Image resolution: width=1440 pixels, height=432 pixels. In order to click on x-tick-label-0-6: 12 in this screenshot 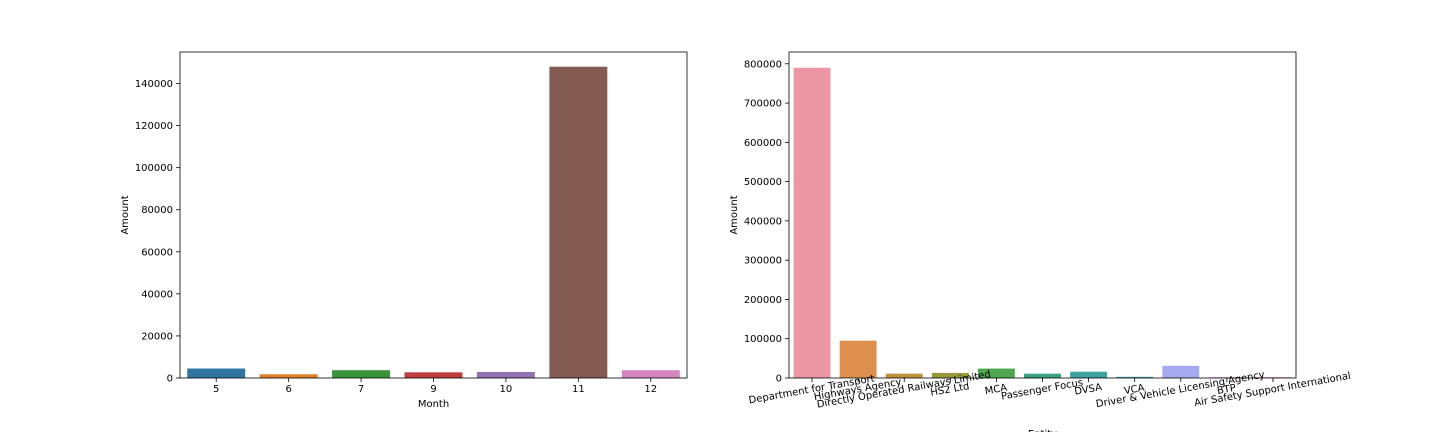, I will do `click(650, 389)`.